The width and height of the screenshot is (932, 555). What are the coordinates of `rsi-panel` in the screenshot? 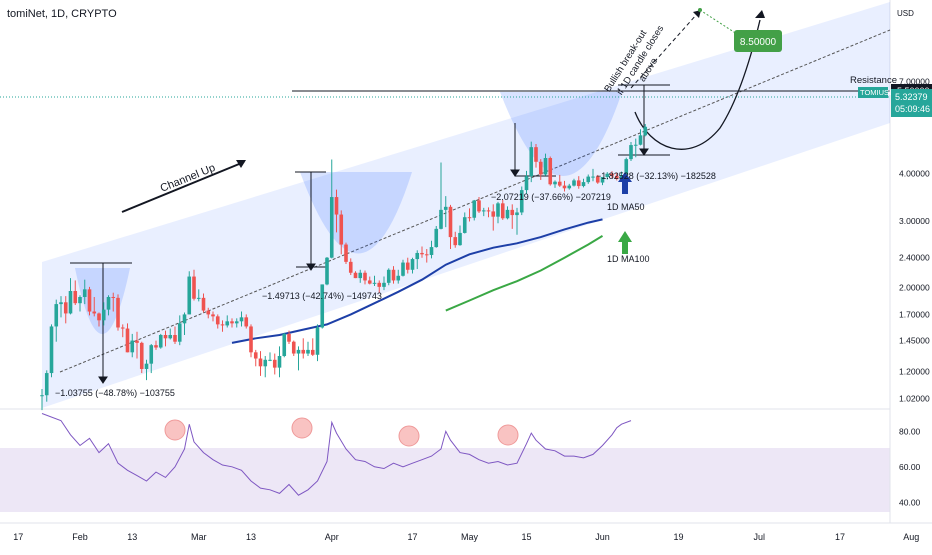 It's located at (336, 454).